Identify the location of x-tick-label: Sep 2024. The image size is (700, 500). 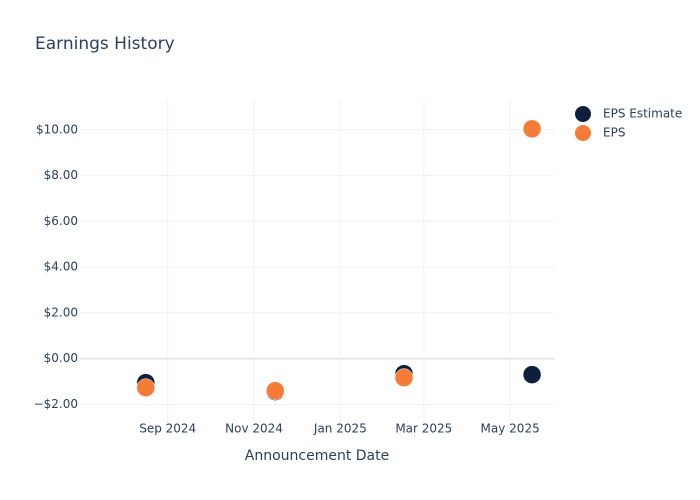
(167, 429).